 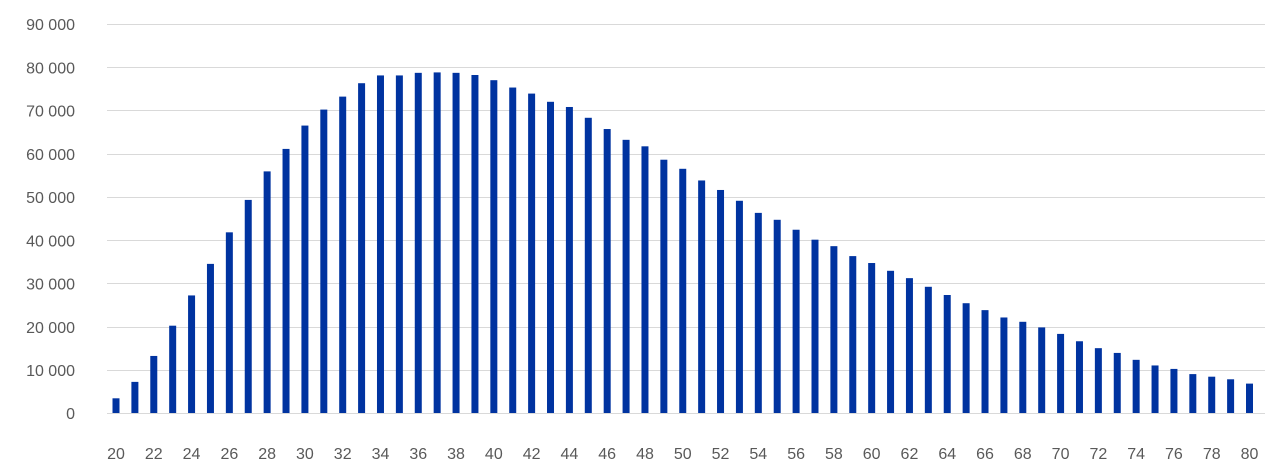 I want to click on x-tick-label: 30, so click(x=305, y=454).